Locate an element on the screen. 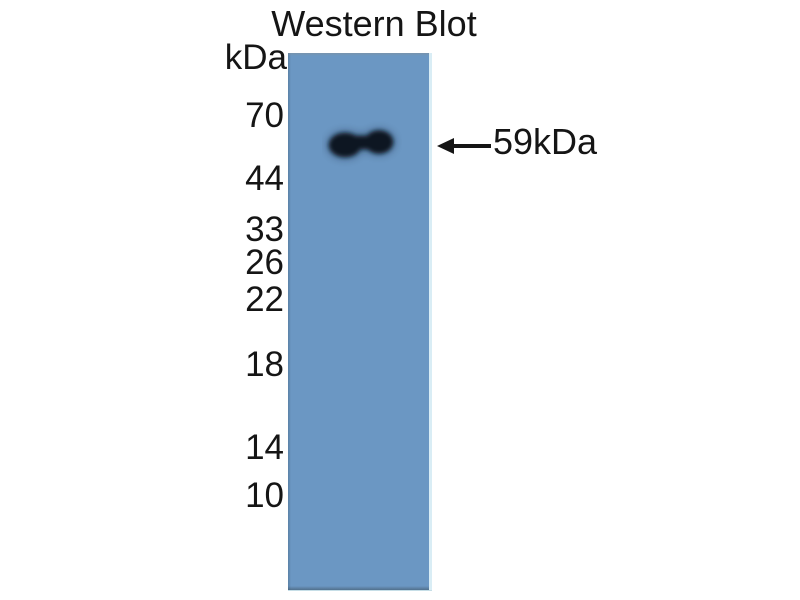 The height and width of the screenshot is (600, 800). ladder-marker-18: 18 is located at coordinates (264, 364).